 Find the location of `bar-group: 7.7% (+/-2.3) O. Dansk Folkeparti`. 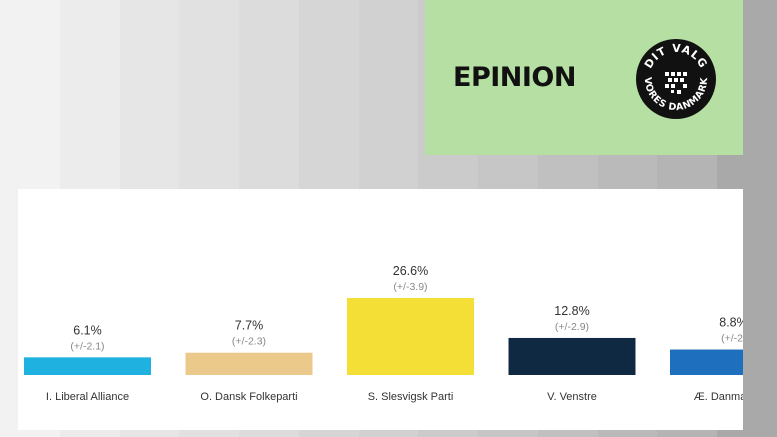

bar-group: 7.7% (+/-2.3) O. Dansk Folkeparti is located at coordinates (249, 361).